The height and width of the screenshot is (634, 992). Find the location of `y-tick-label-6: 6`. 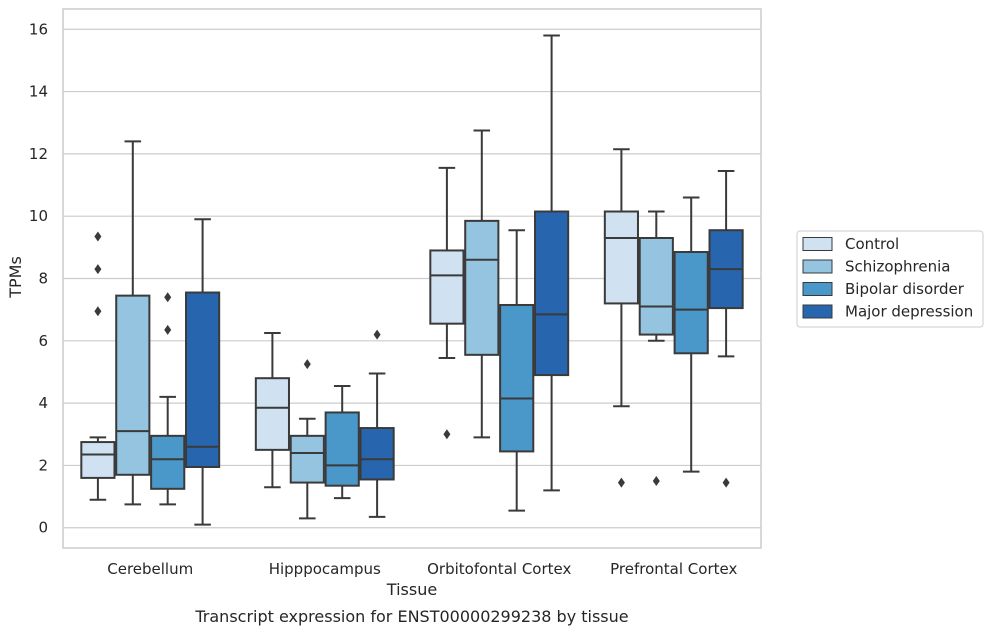

y-tick-label-6: 6 is located at coordinates (43, 341).